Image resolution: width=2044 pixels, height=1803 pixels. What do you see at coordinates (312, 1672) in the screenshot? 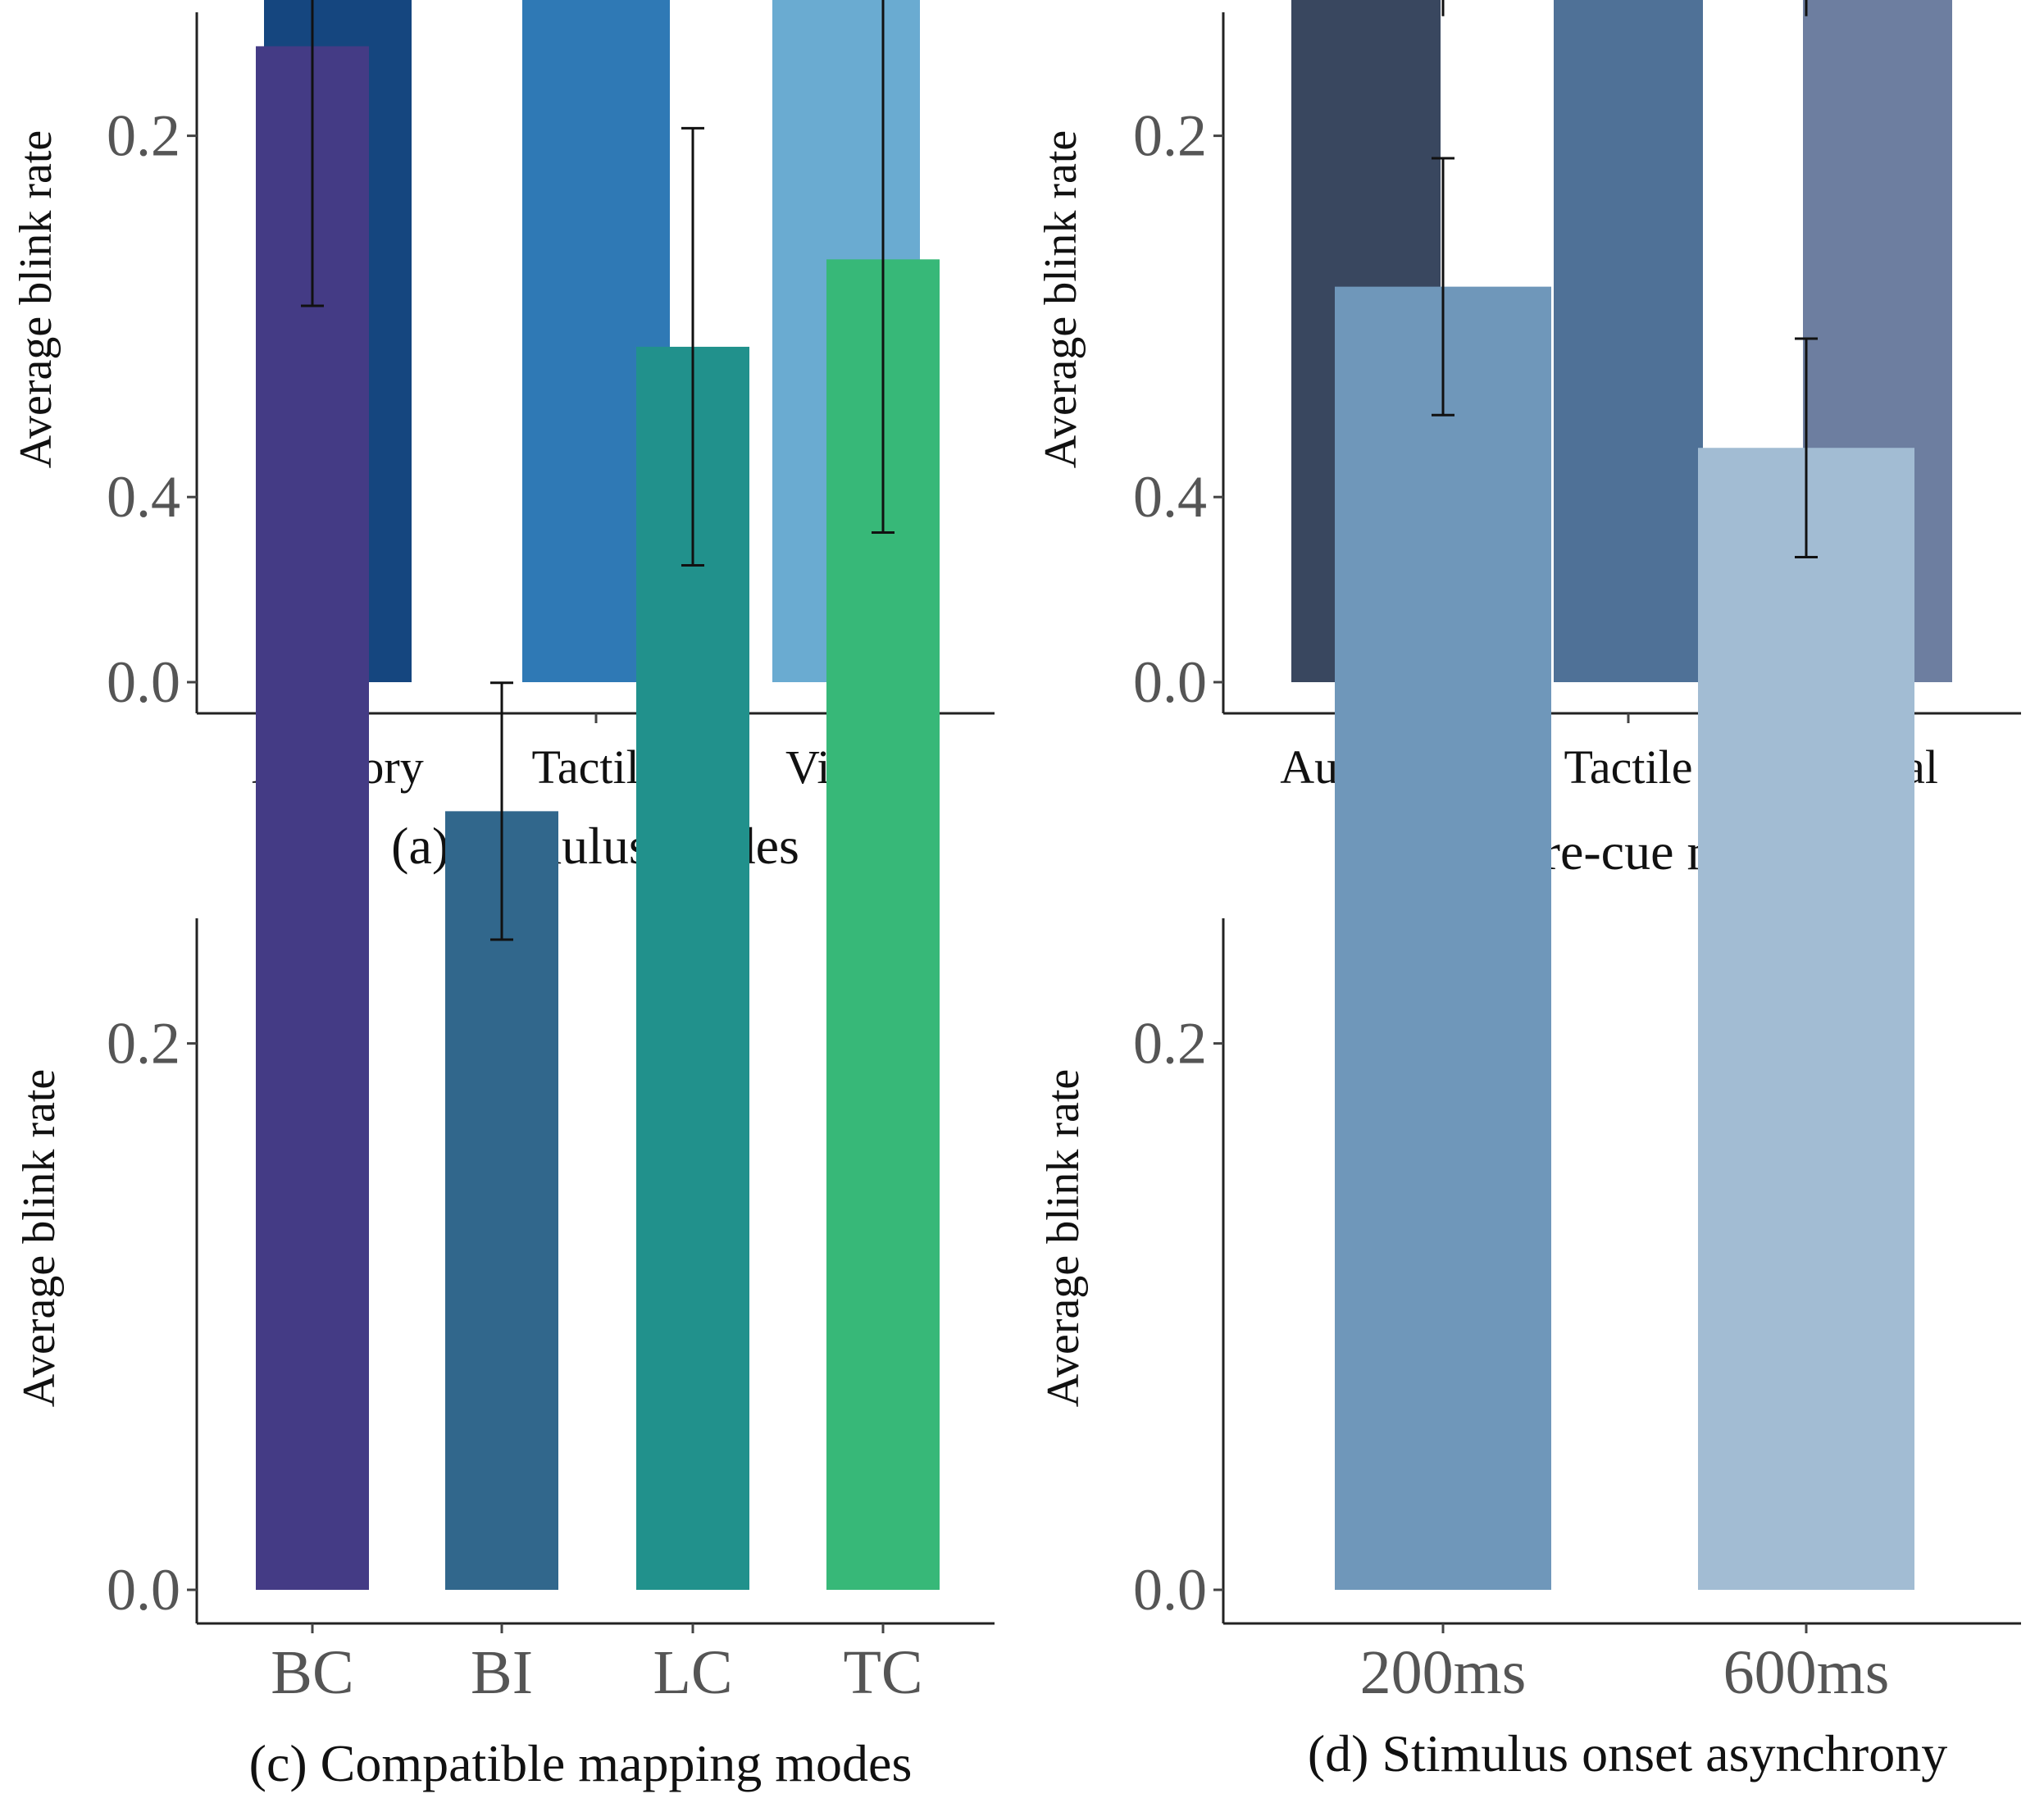
I see `panel-c-x-tick-label: BC` at bounding box center [312, 1672].